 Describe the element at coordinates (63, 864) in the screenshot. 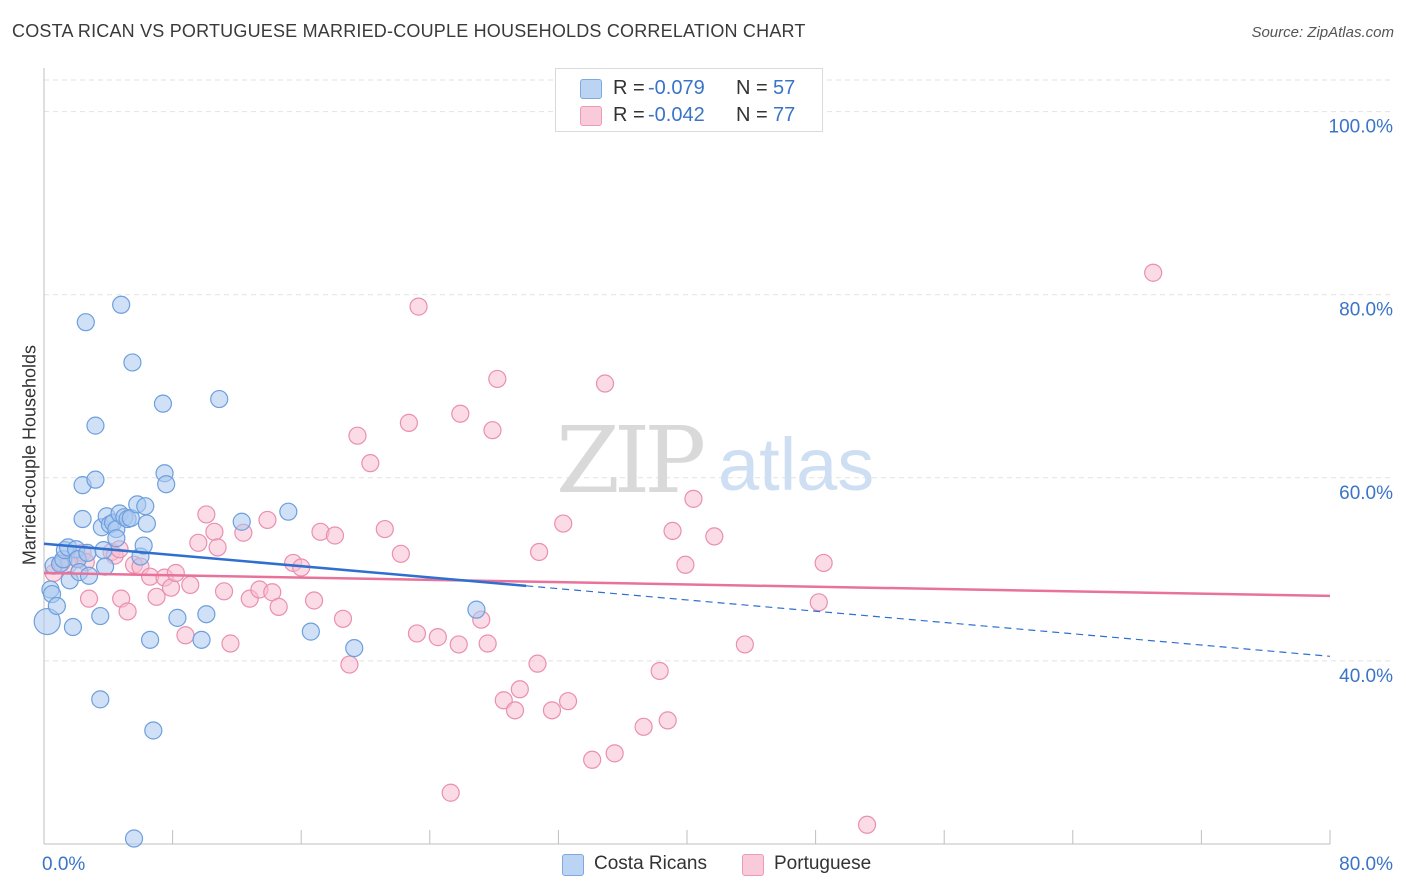

I see `x-tick-label-min: 0.0%` at that location.